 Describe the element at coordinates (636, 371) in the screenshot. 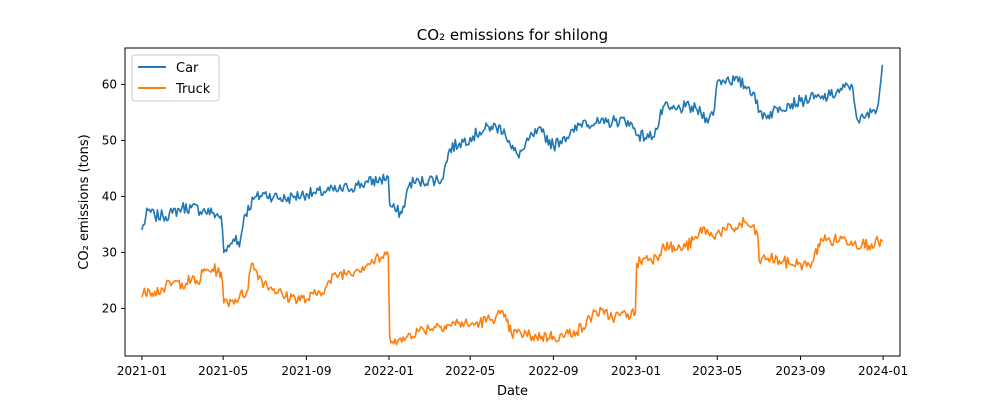

I see `x-tick-label: 2023-01` at that location.